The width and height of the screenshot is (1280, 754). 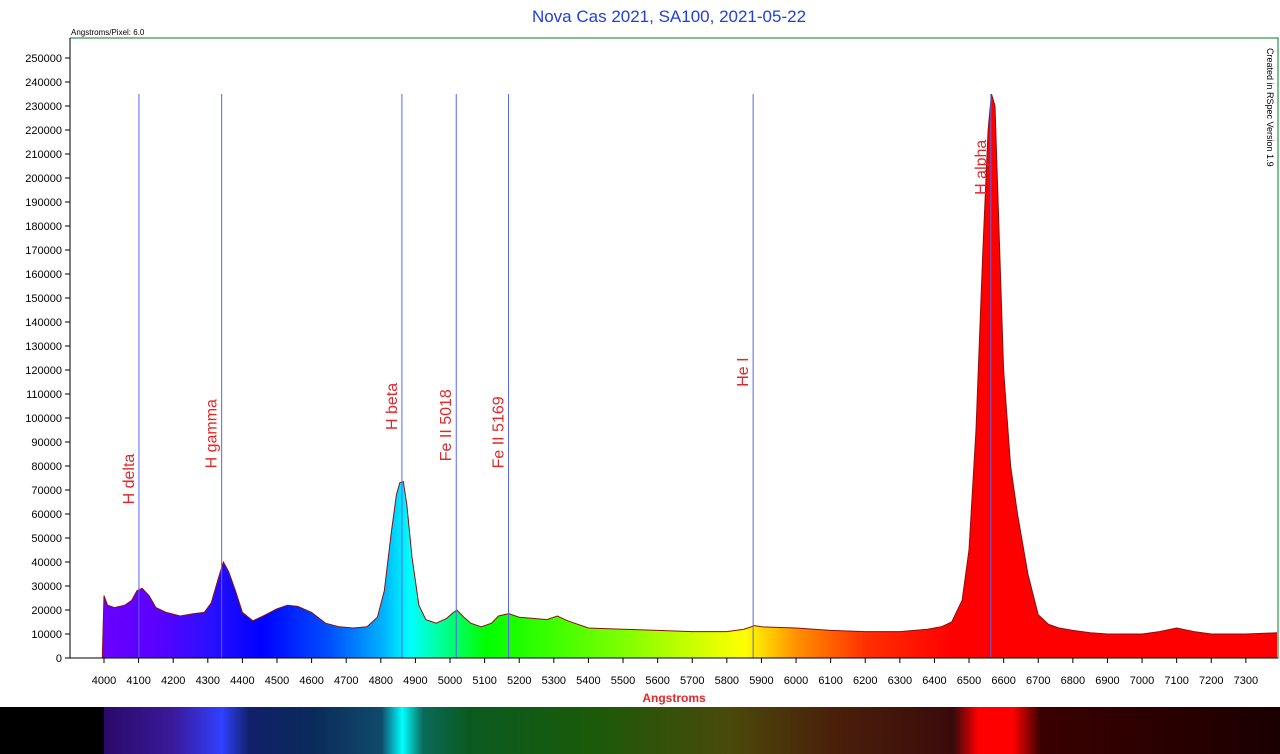 What do you see at coordinates (498, 432) in the screenshot?
I see `line-label: Fe II 5169` at bounding box center [498, 432].